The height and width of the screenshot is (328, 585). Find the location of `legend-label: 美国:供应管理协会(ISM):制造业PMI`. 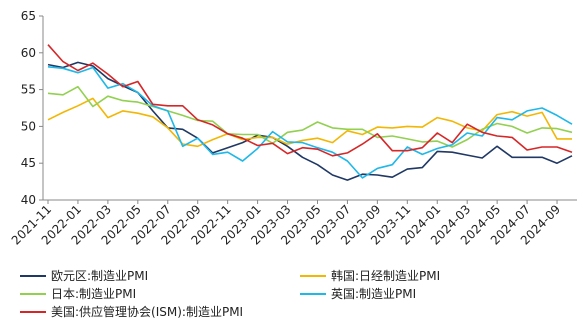

legend-label: 美国:供应管理协会(ISM):制造业PMI is located at coordinates (147, 311).